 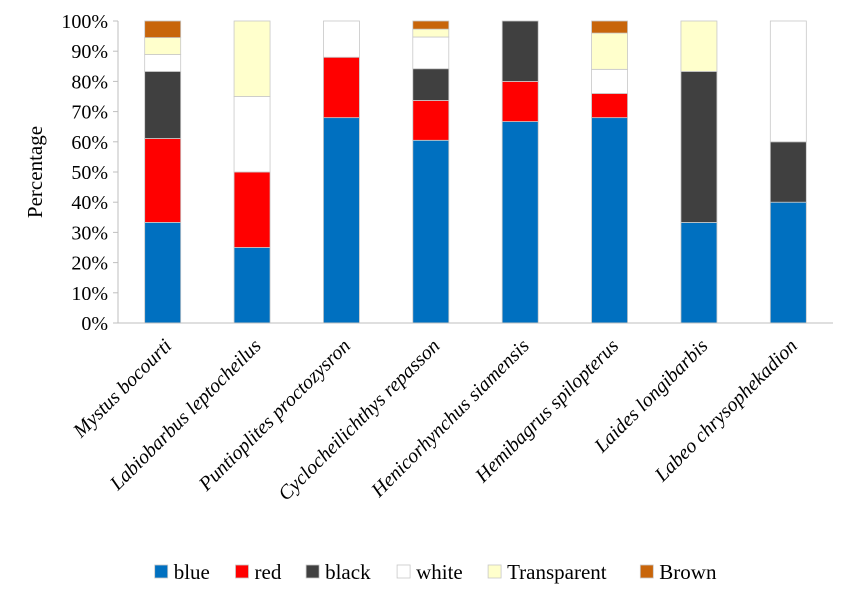 What do you see at coordinates (699, 46) in the screenshot?
I see `bar-segment-transparent-laides-longibarbis` at bounding box center [699, 46].